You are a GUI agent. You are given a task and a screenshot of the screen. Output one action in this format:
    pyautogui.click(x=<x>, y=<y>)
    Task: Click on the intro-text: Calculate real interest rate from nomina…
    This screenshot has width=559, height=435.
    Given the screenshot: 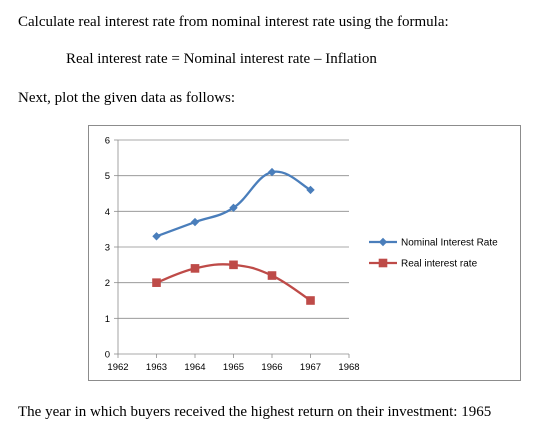 What is the action you would take?
    pyautogui.click(x=233, y=22)
    